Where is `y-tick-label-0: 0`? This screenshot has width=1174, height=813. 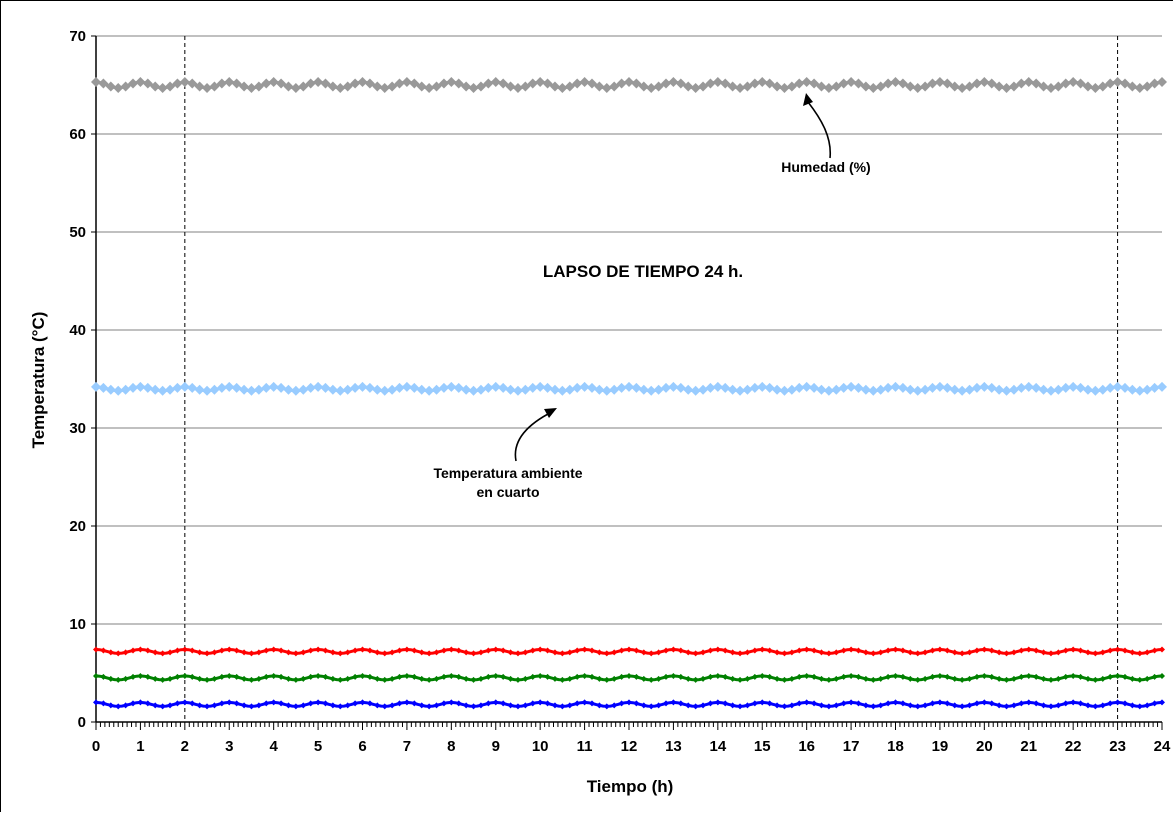 y-tick-label-0: 0 is located at coordinates (82, 722).